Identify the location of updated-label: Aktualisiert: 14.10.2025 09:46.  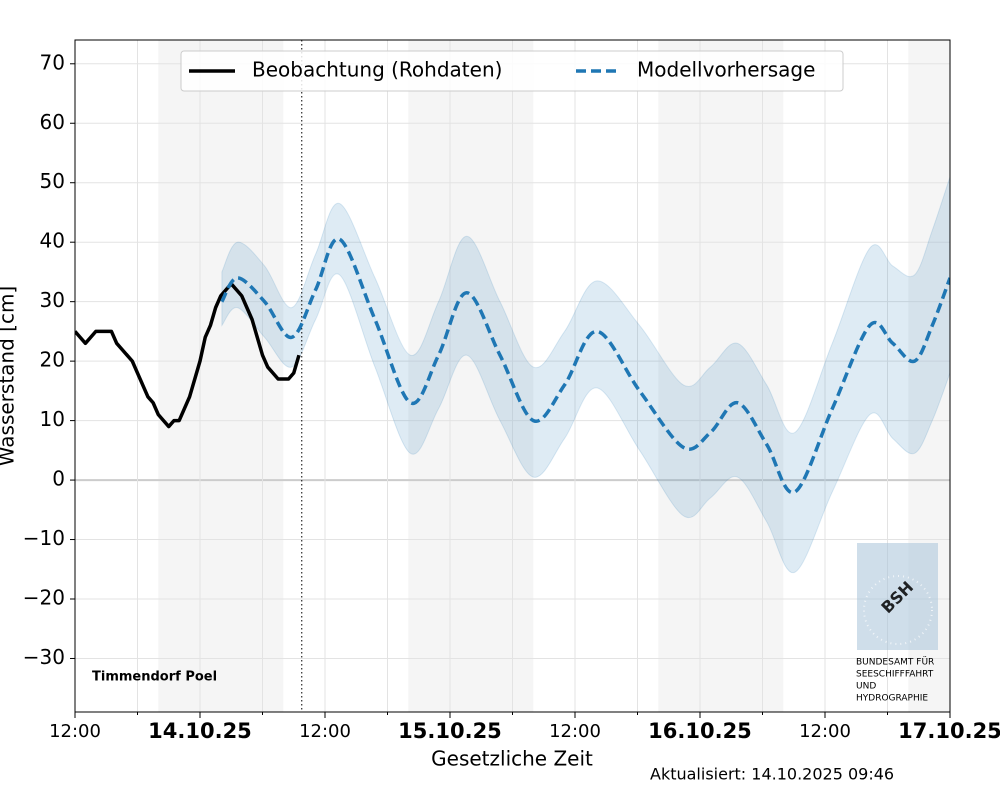
(772, 774).